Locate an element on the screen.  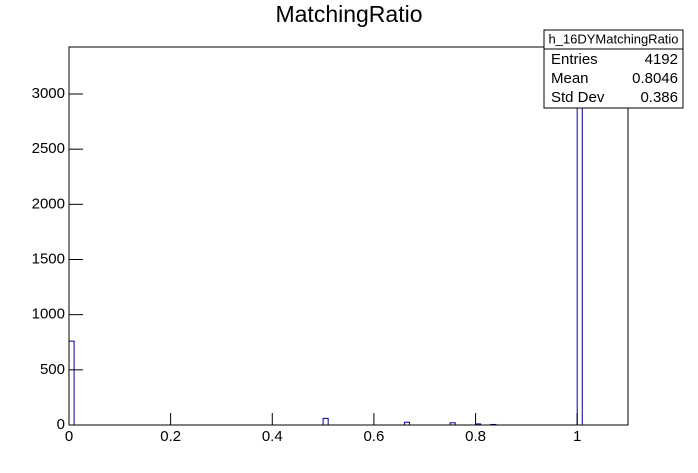
stats-box is located at coordinates (613, 69).